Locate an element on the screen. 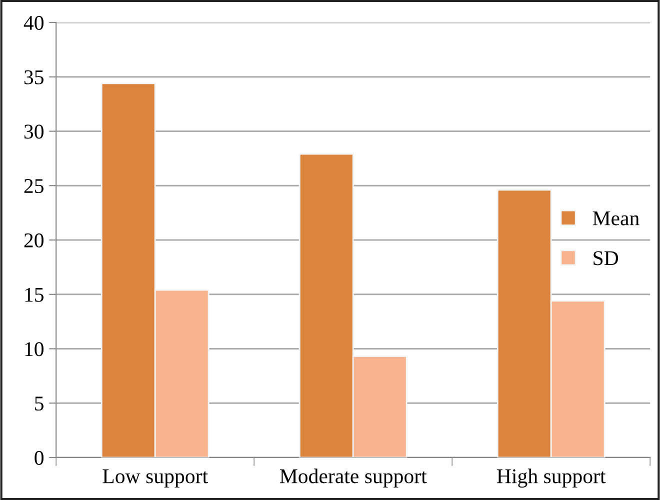 This screenshot has width=660, height=500. x-tick-label: High support is located at coordinates (551, 478).